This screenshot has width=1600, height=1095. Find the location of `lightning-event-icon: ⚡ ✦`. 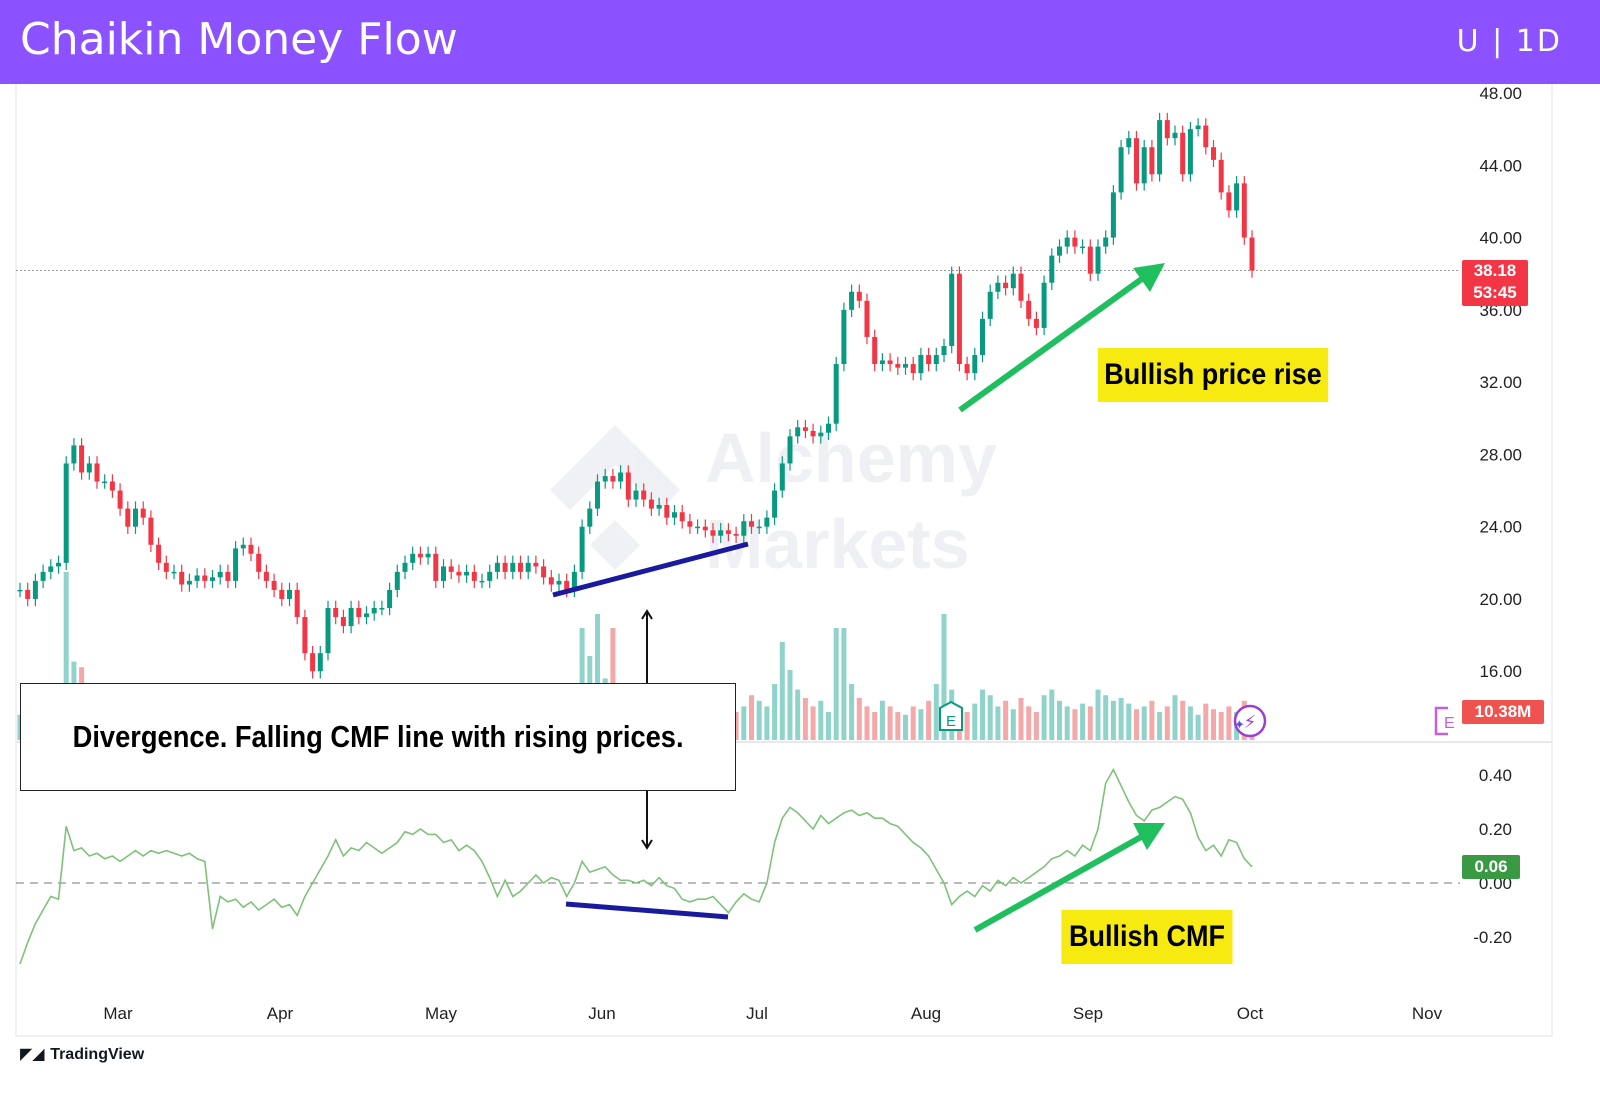

lightning-event-icon: ⚡ ✦ is located at coordinates (1250, 721).